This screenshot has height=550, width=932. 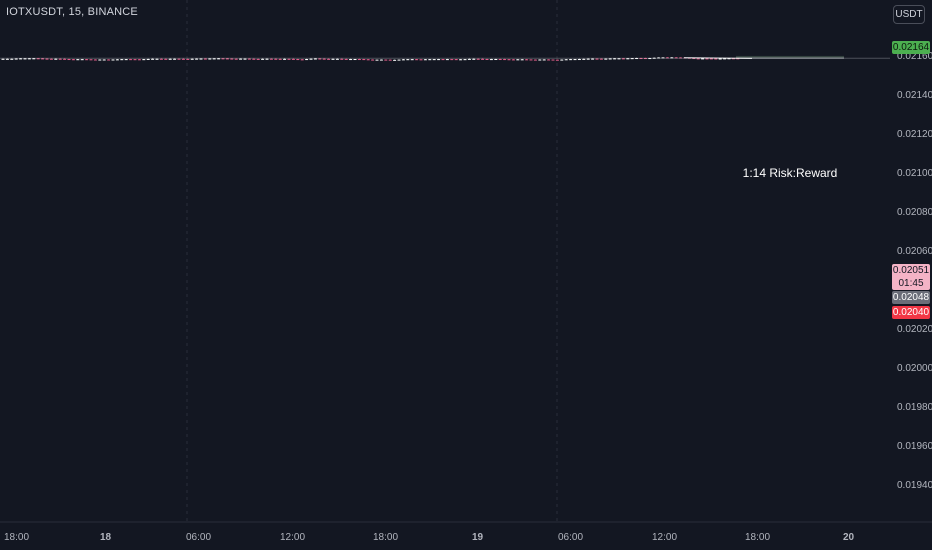 I want to click on price-tick: 0.02100, so click(x=914, y=173).